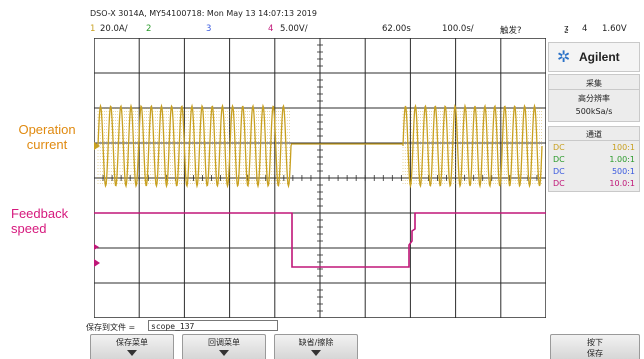  Describe the element at coordinates (97, 263) in the screenshot. I see `channel4-ground-marker` at that location.